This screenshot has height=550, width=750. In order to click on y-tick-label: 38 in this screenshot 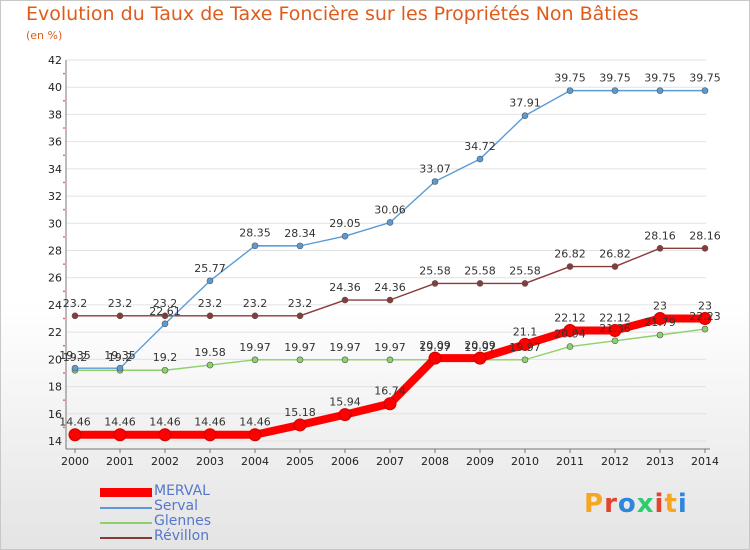, I will do `click(55, 114)`.